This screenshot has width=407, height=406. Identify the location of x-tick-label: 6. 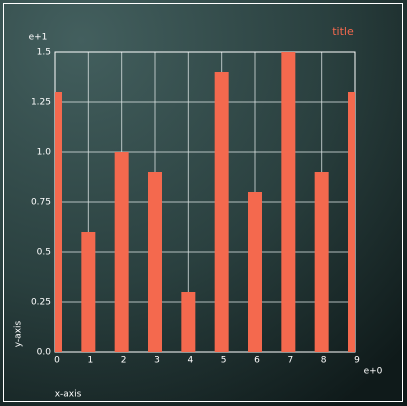
(257, 361).